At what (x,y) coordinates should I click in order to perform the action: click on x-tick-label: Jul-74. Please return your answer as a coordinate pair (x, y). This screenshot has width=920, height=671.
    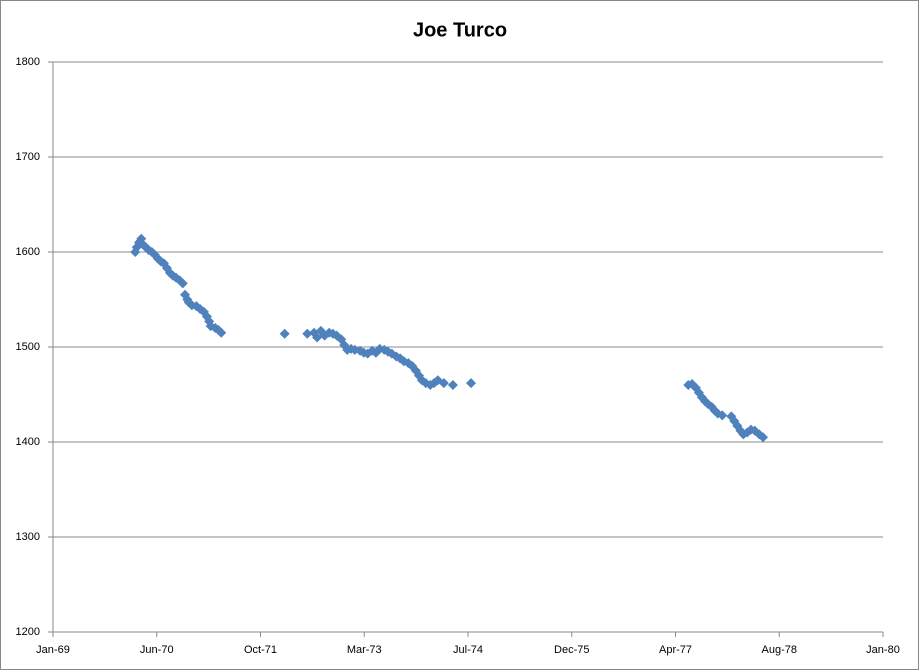
    Looking at the image, I should click on (468, 650).